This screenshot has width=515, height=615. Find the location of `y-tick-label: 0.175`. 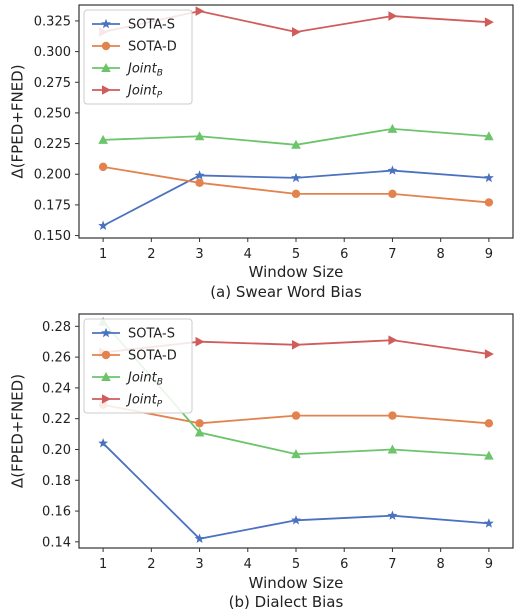

y-tick-label: 0.175 is located at coordinates (52, 205).